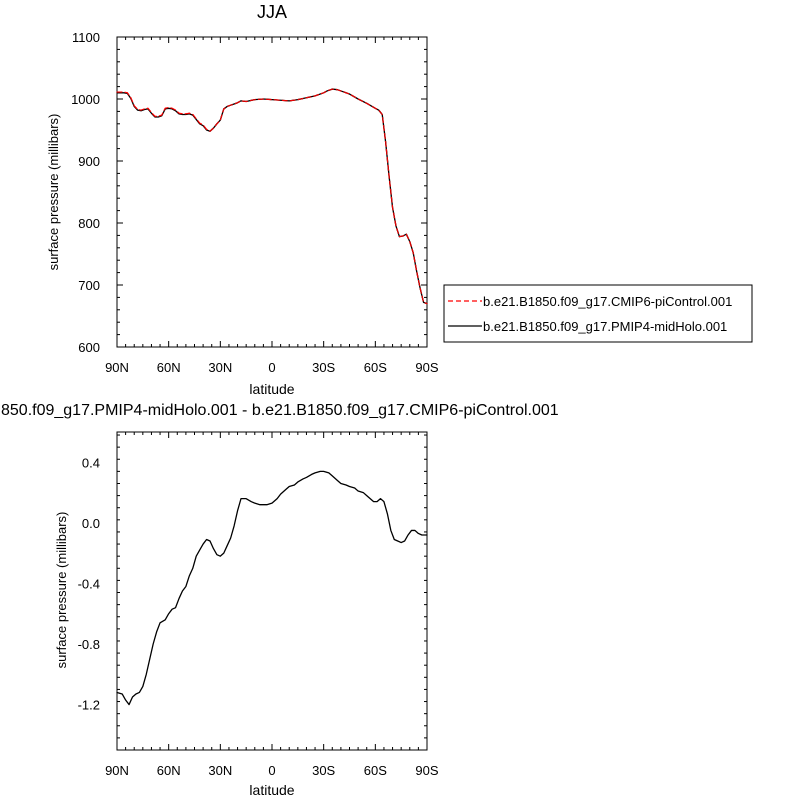  I want to click on legend-box, so click(598, 313).